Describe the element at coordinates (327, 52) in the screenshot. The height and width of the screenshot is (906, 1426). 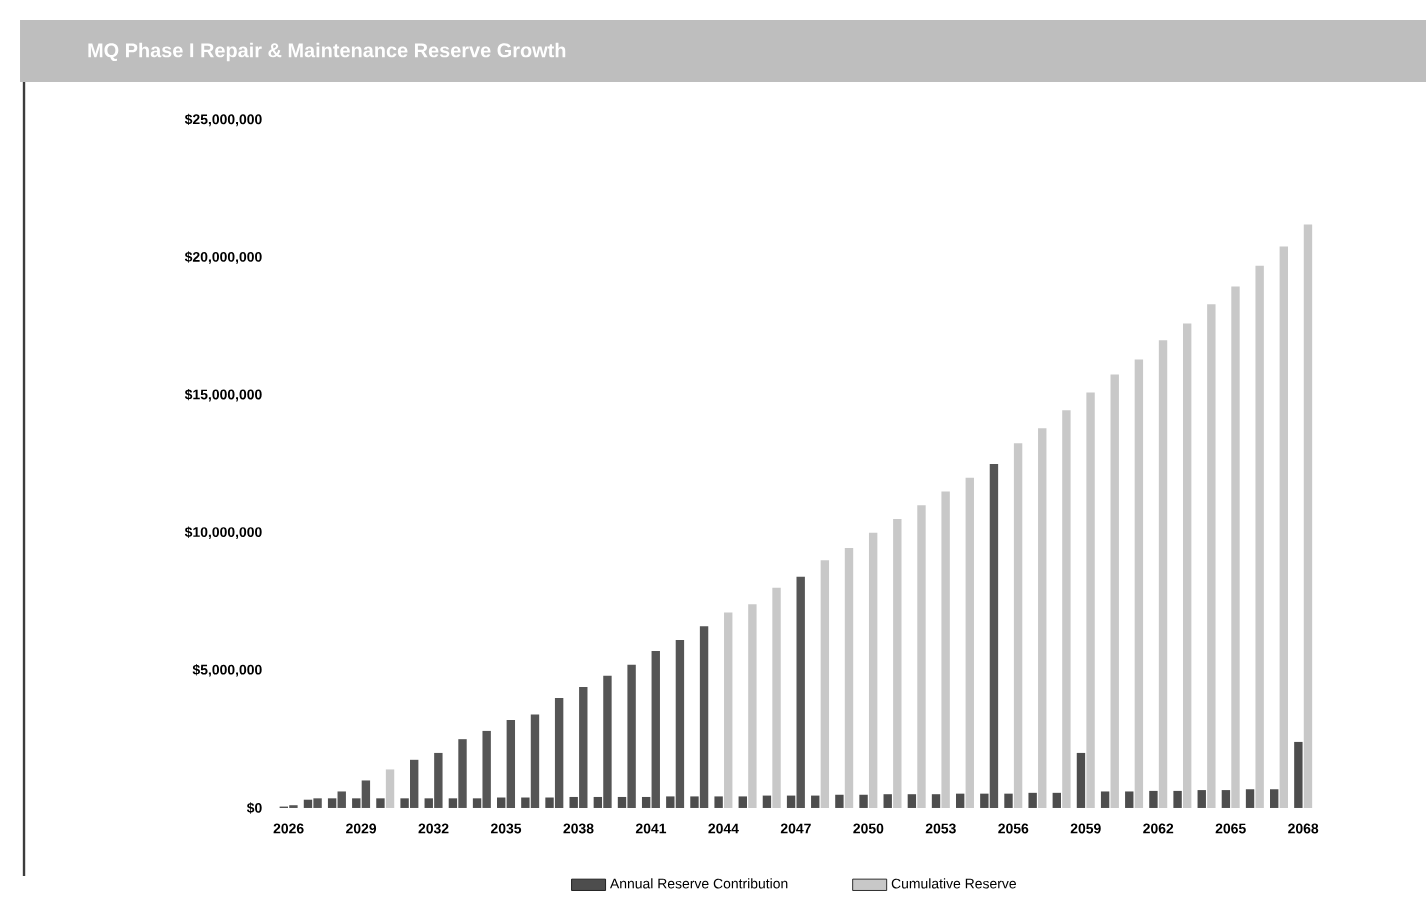
I see `chart-title: MQ Phase I Repair & Maintenance Reserve Growth` at that location.